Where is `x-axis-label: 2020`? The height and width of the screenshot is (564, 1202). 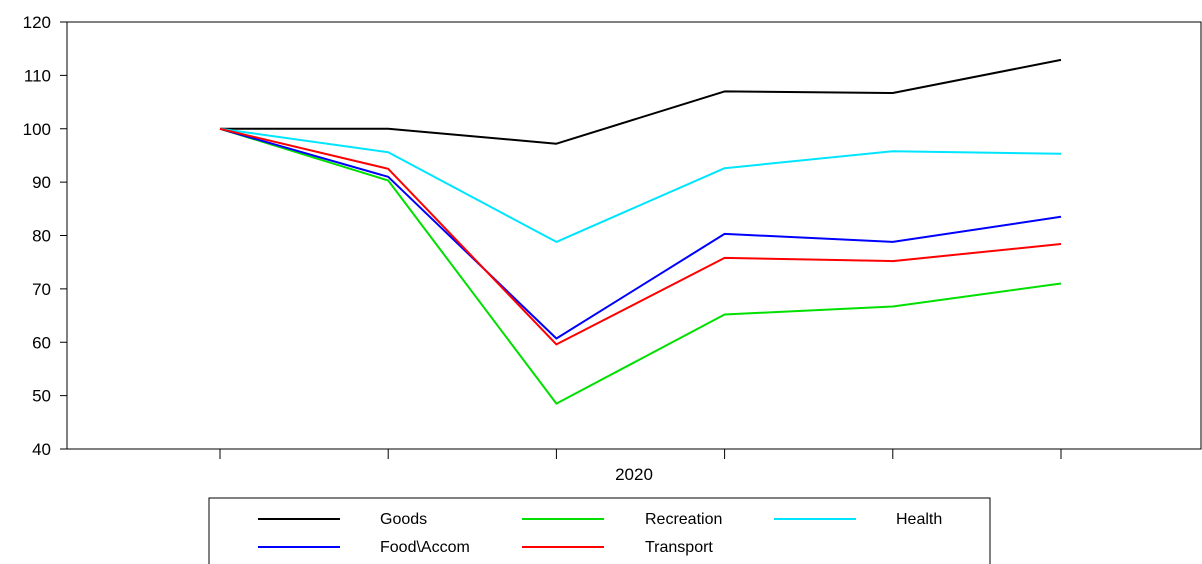 x-axis-label: 2020 is located at coordinates (634, 474).